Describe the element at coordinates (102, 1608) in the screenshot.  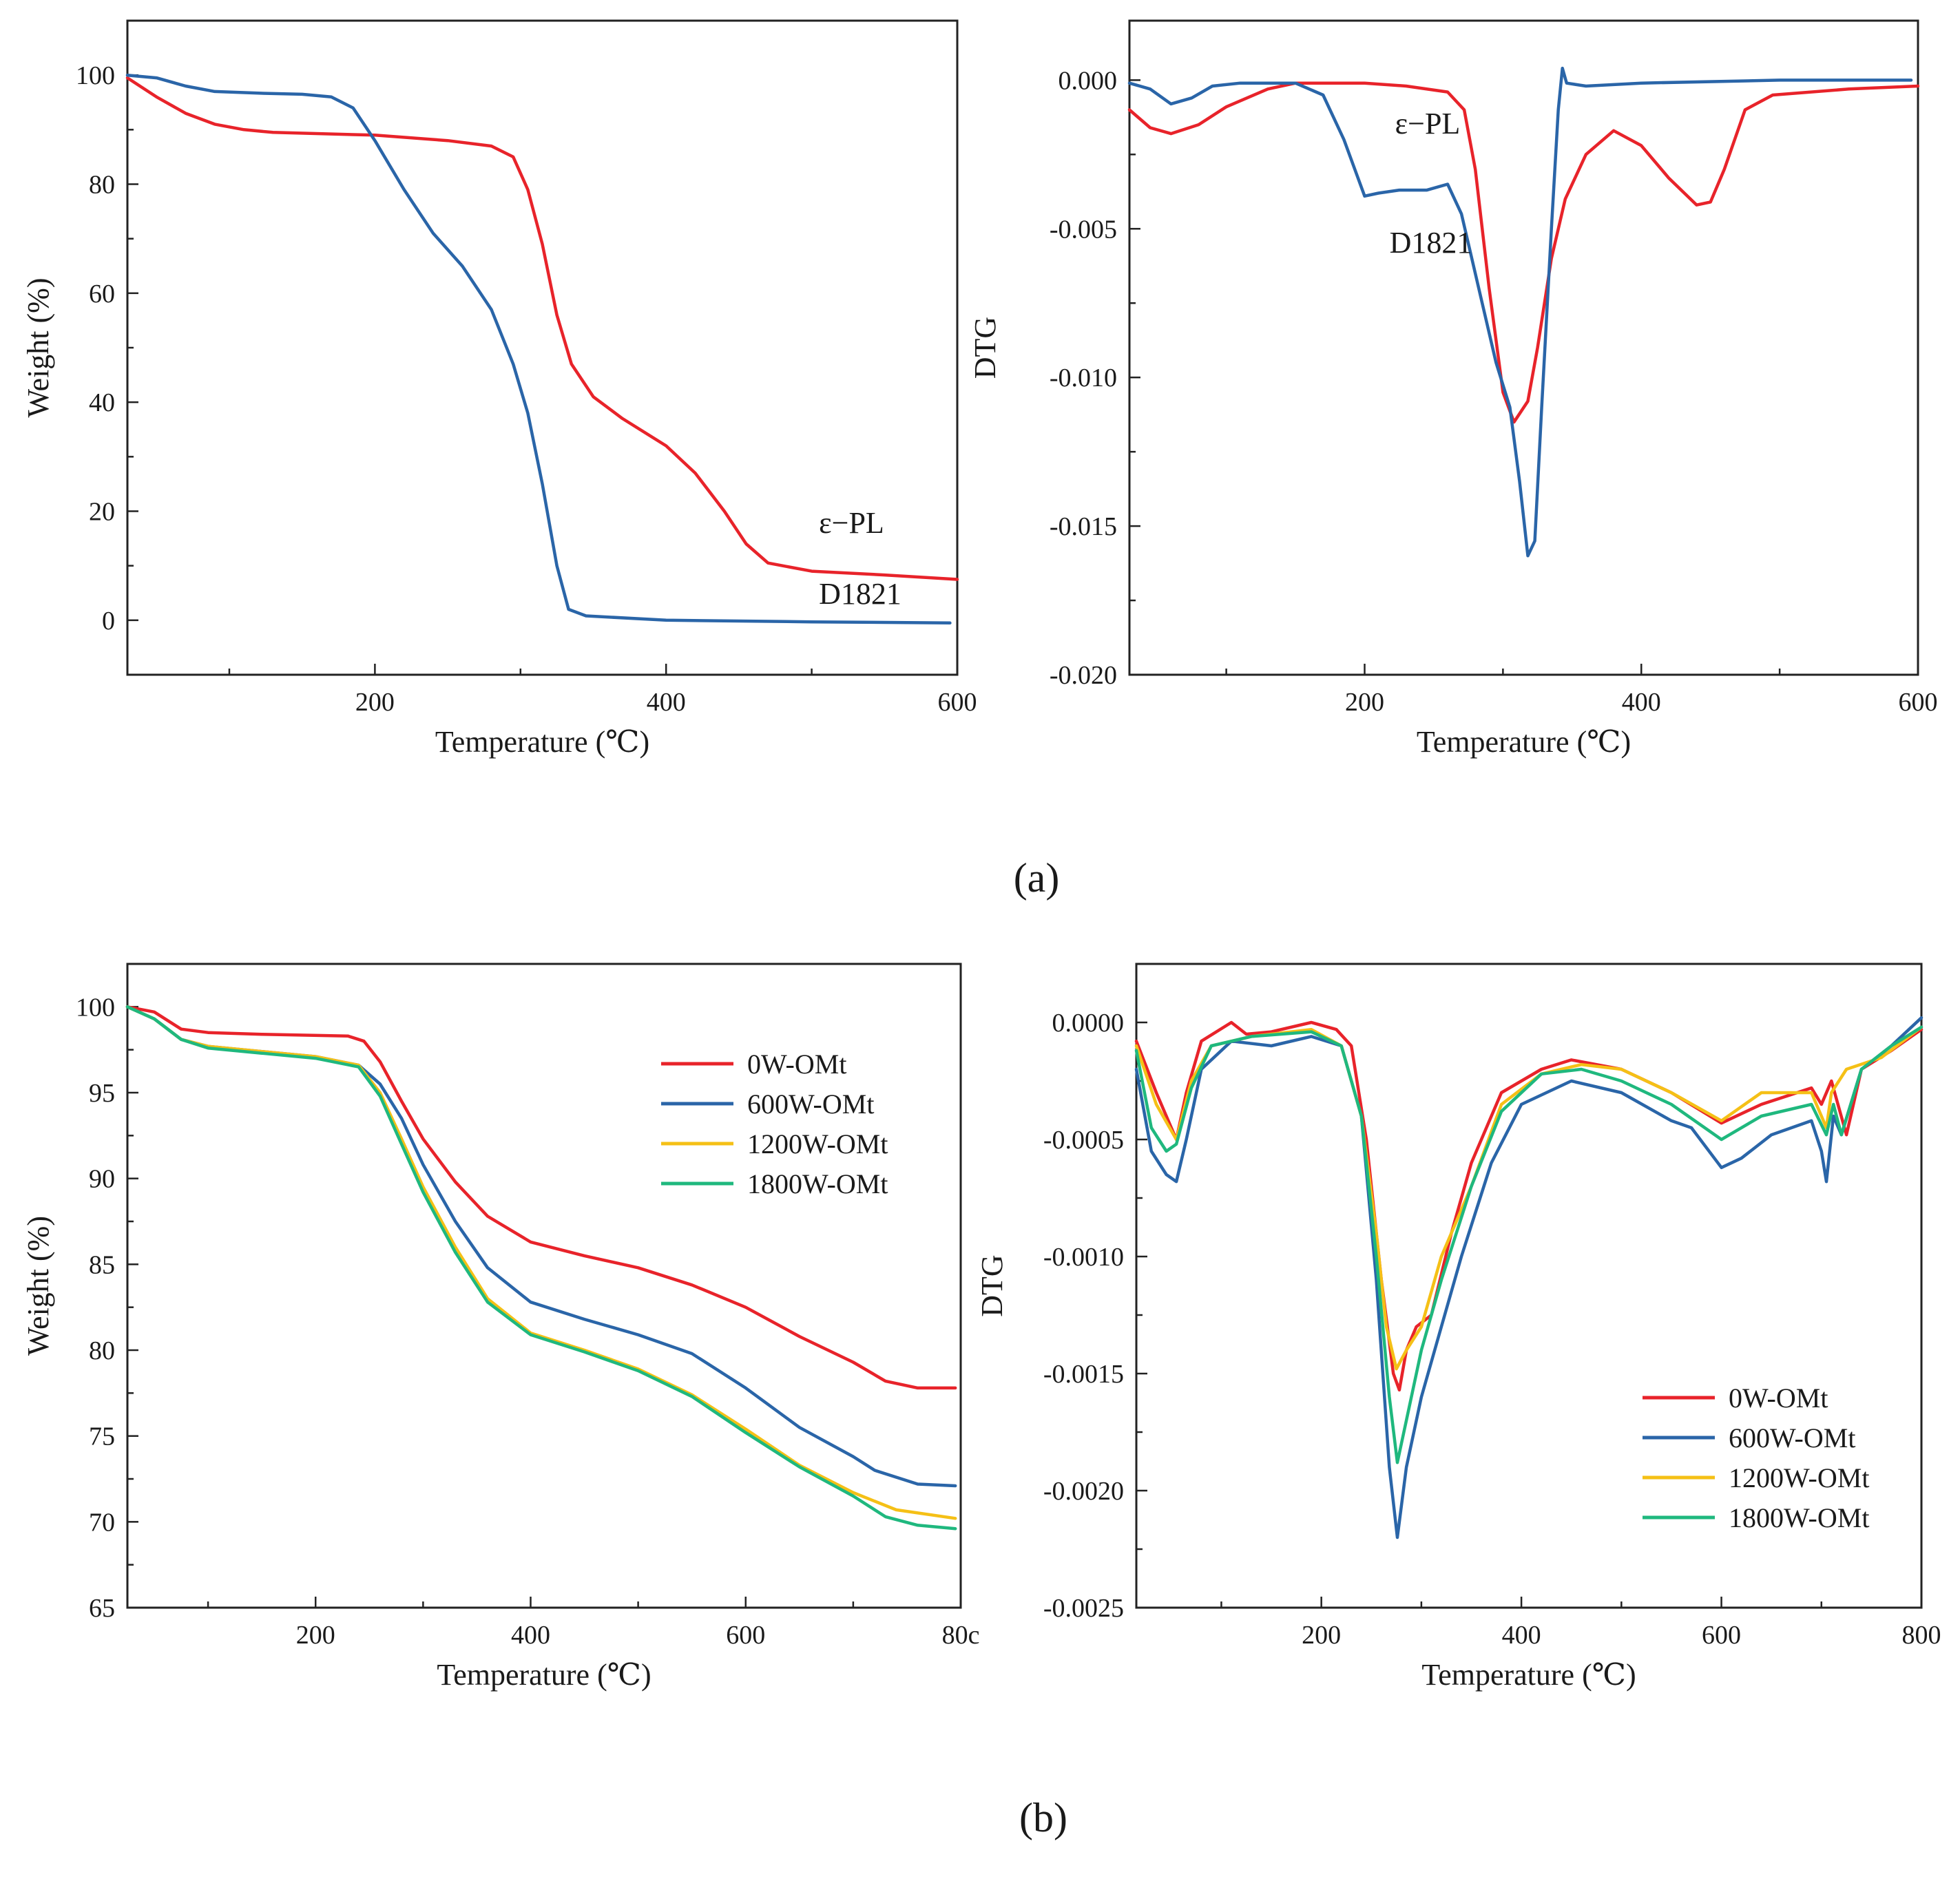
I see `y-tick-label: 65` at that location.